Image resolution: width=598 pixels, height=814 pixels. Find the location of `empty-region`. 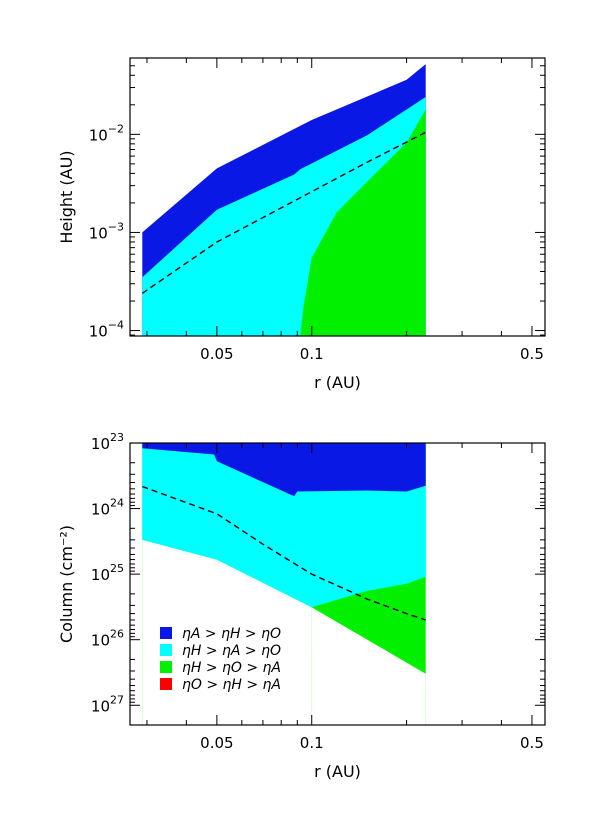

empty-region is located at coordinates (368, 666).